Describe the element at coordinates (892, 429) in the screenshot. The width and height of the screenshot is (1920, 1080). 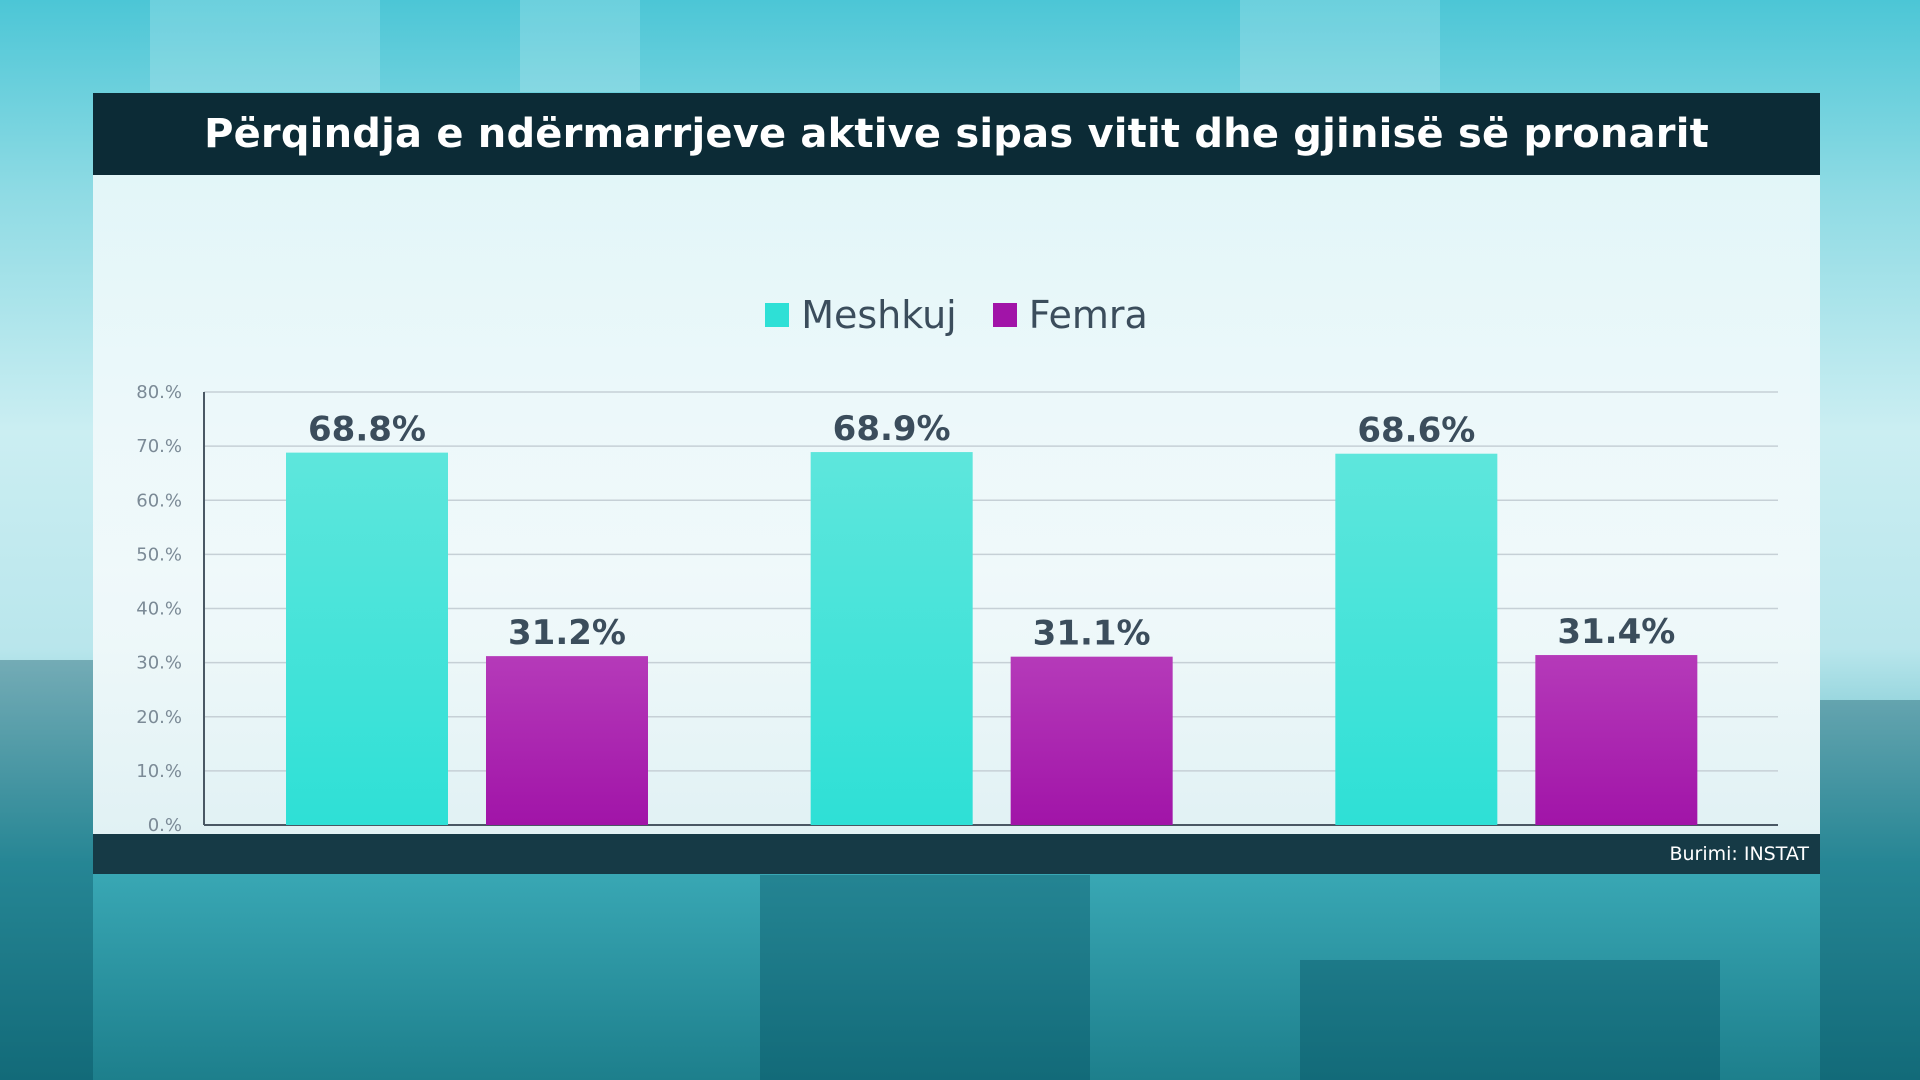
I see `data-label-meshkuj-2021: 68.9%` at that location.